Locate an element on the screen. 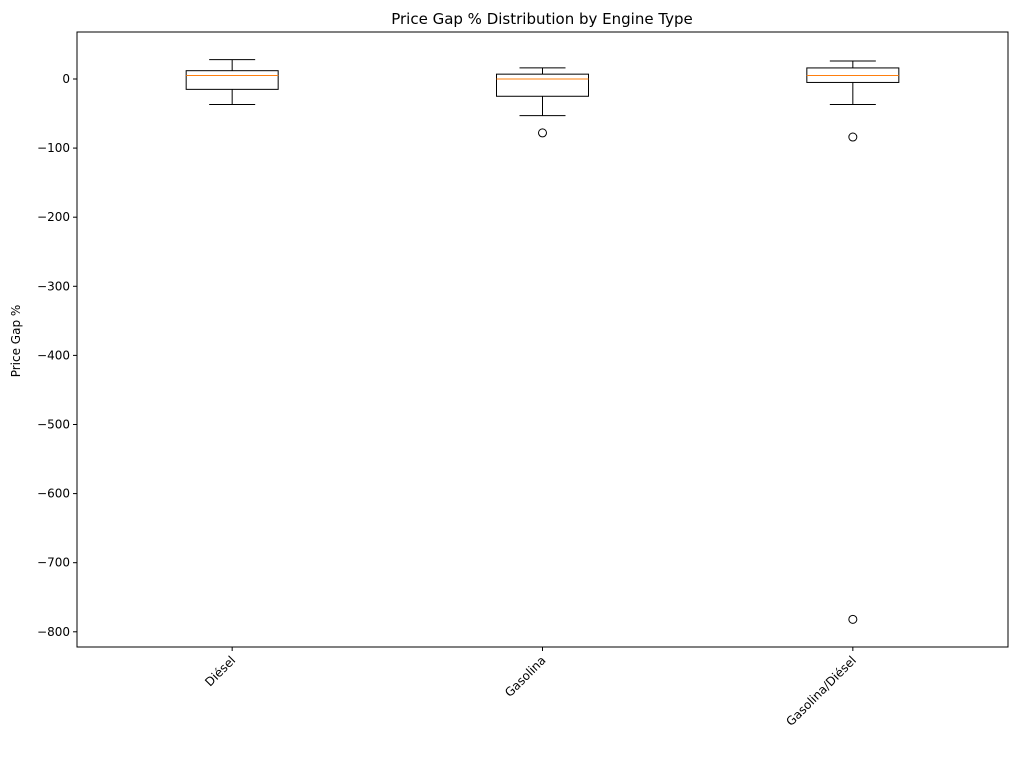 The image size is (1017, 758). y-tick-label: −400 is located at coordinates (53, 355).